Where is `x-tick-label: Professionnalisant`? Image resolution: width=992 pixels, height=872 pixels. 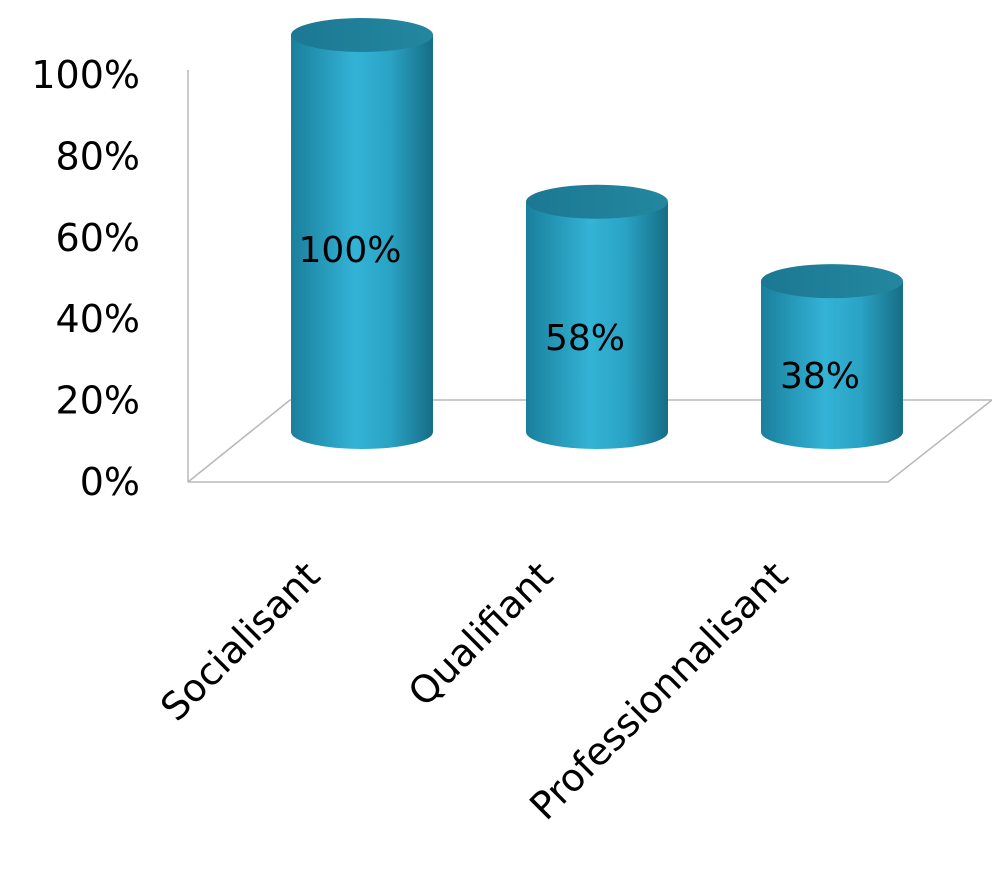 x-tick-label: Professionnalisant is located at coordinates (658, 690).